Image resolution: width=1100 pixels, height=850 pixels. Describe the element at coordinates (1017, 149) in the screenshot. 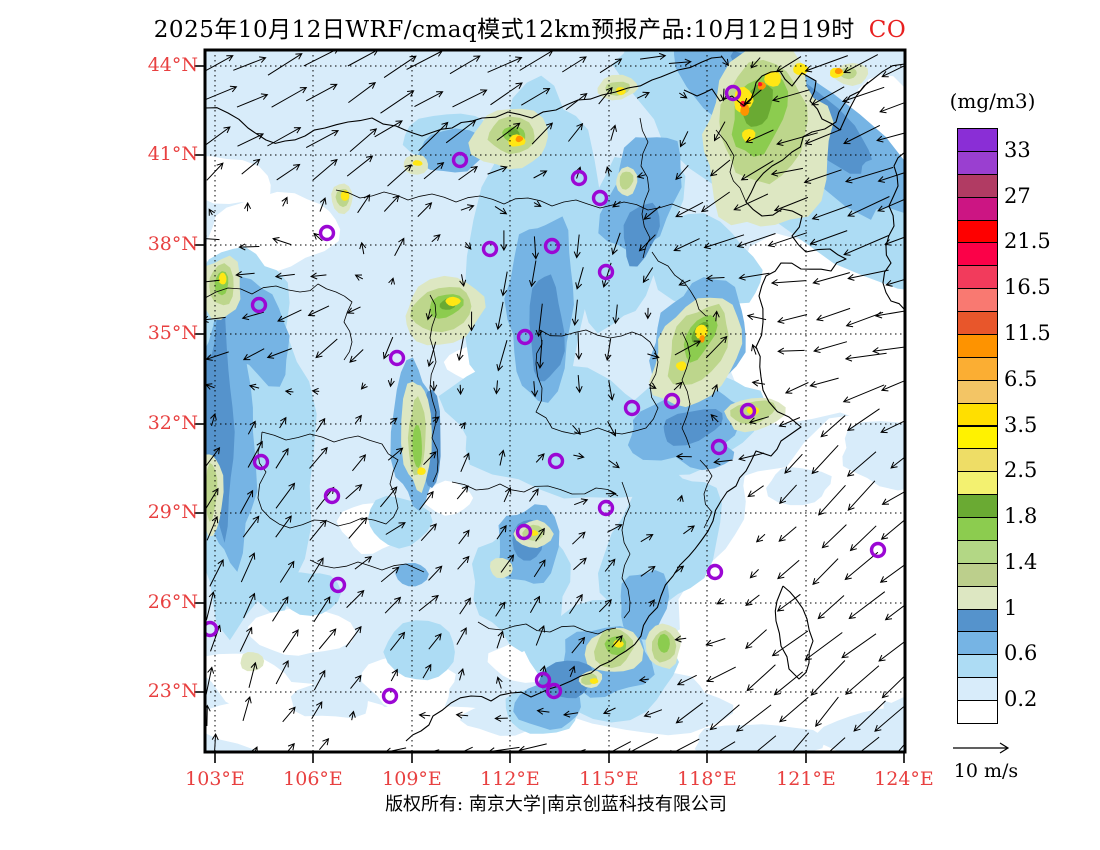

I see `colorbar-tick-label: 33` at that location.